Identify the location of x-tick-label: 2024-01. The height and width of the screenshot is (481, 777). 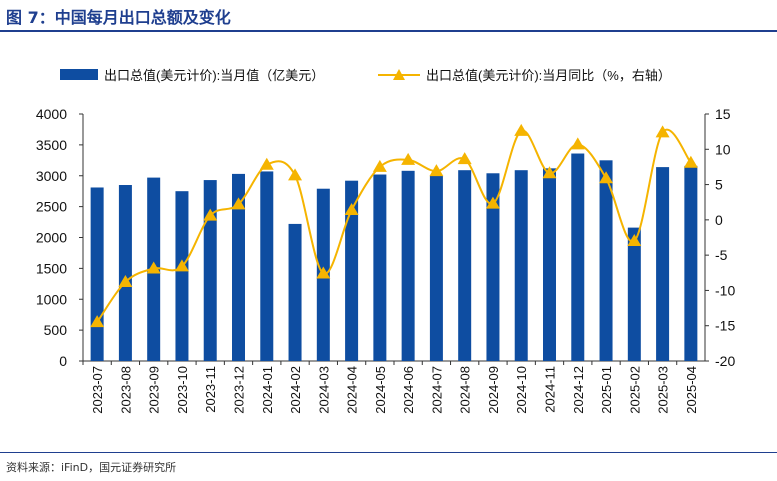
(267, 390).